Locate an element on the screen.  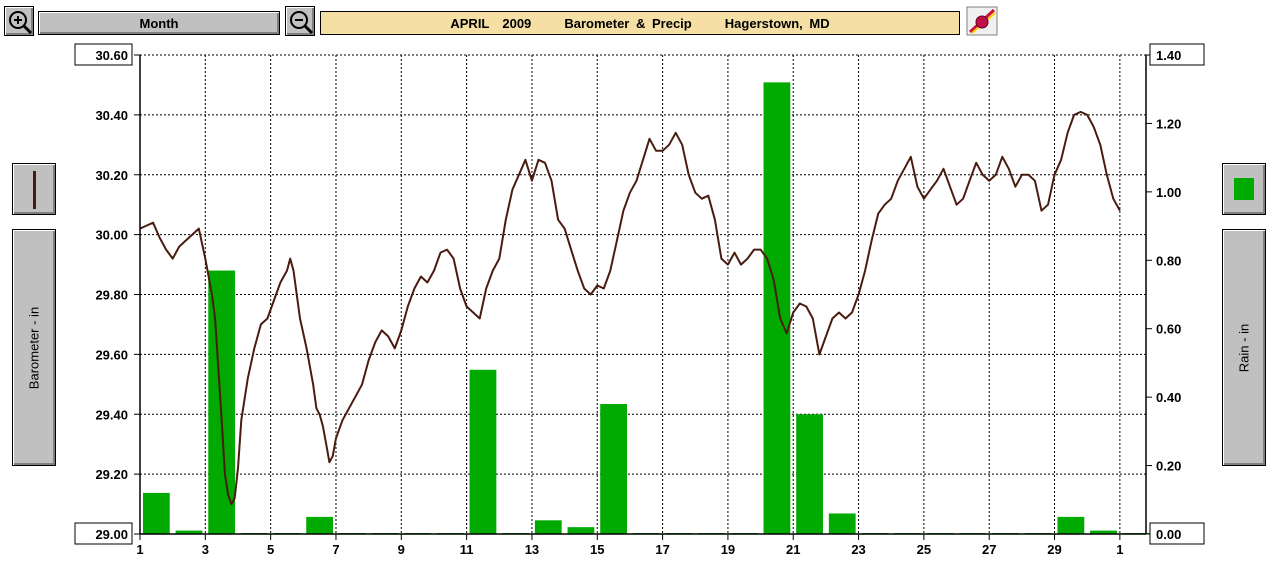
x-tick-label: 29 is located at coordinates (1054, 549).